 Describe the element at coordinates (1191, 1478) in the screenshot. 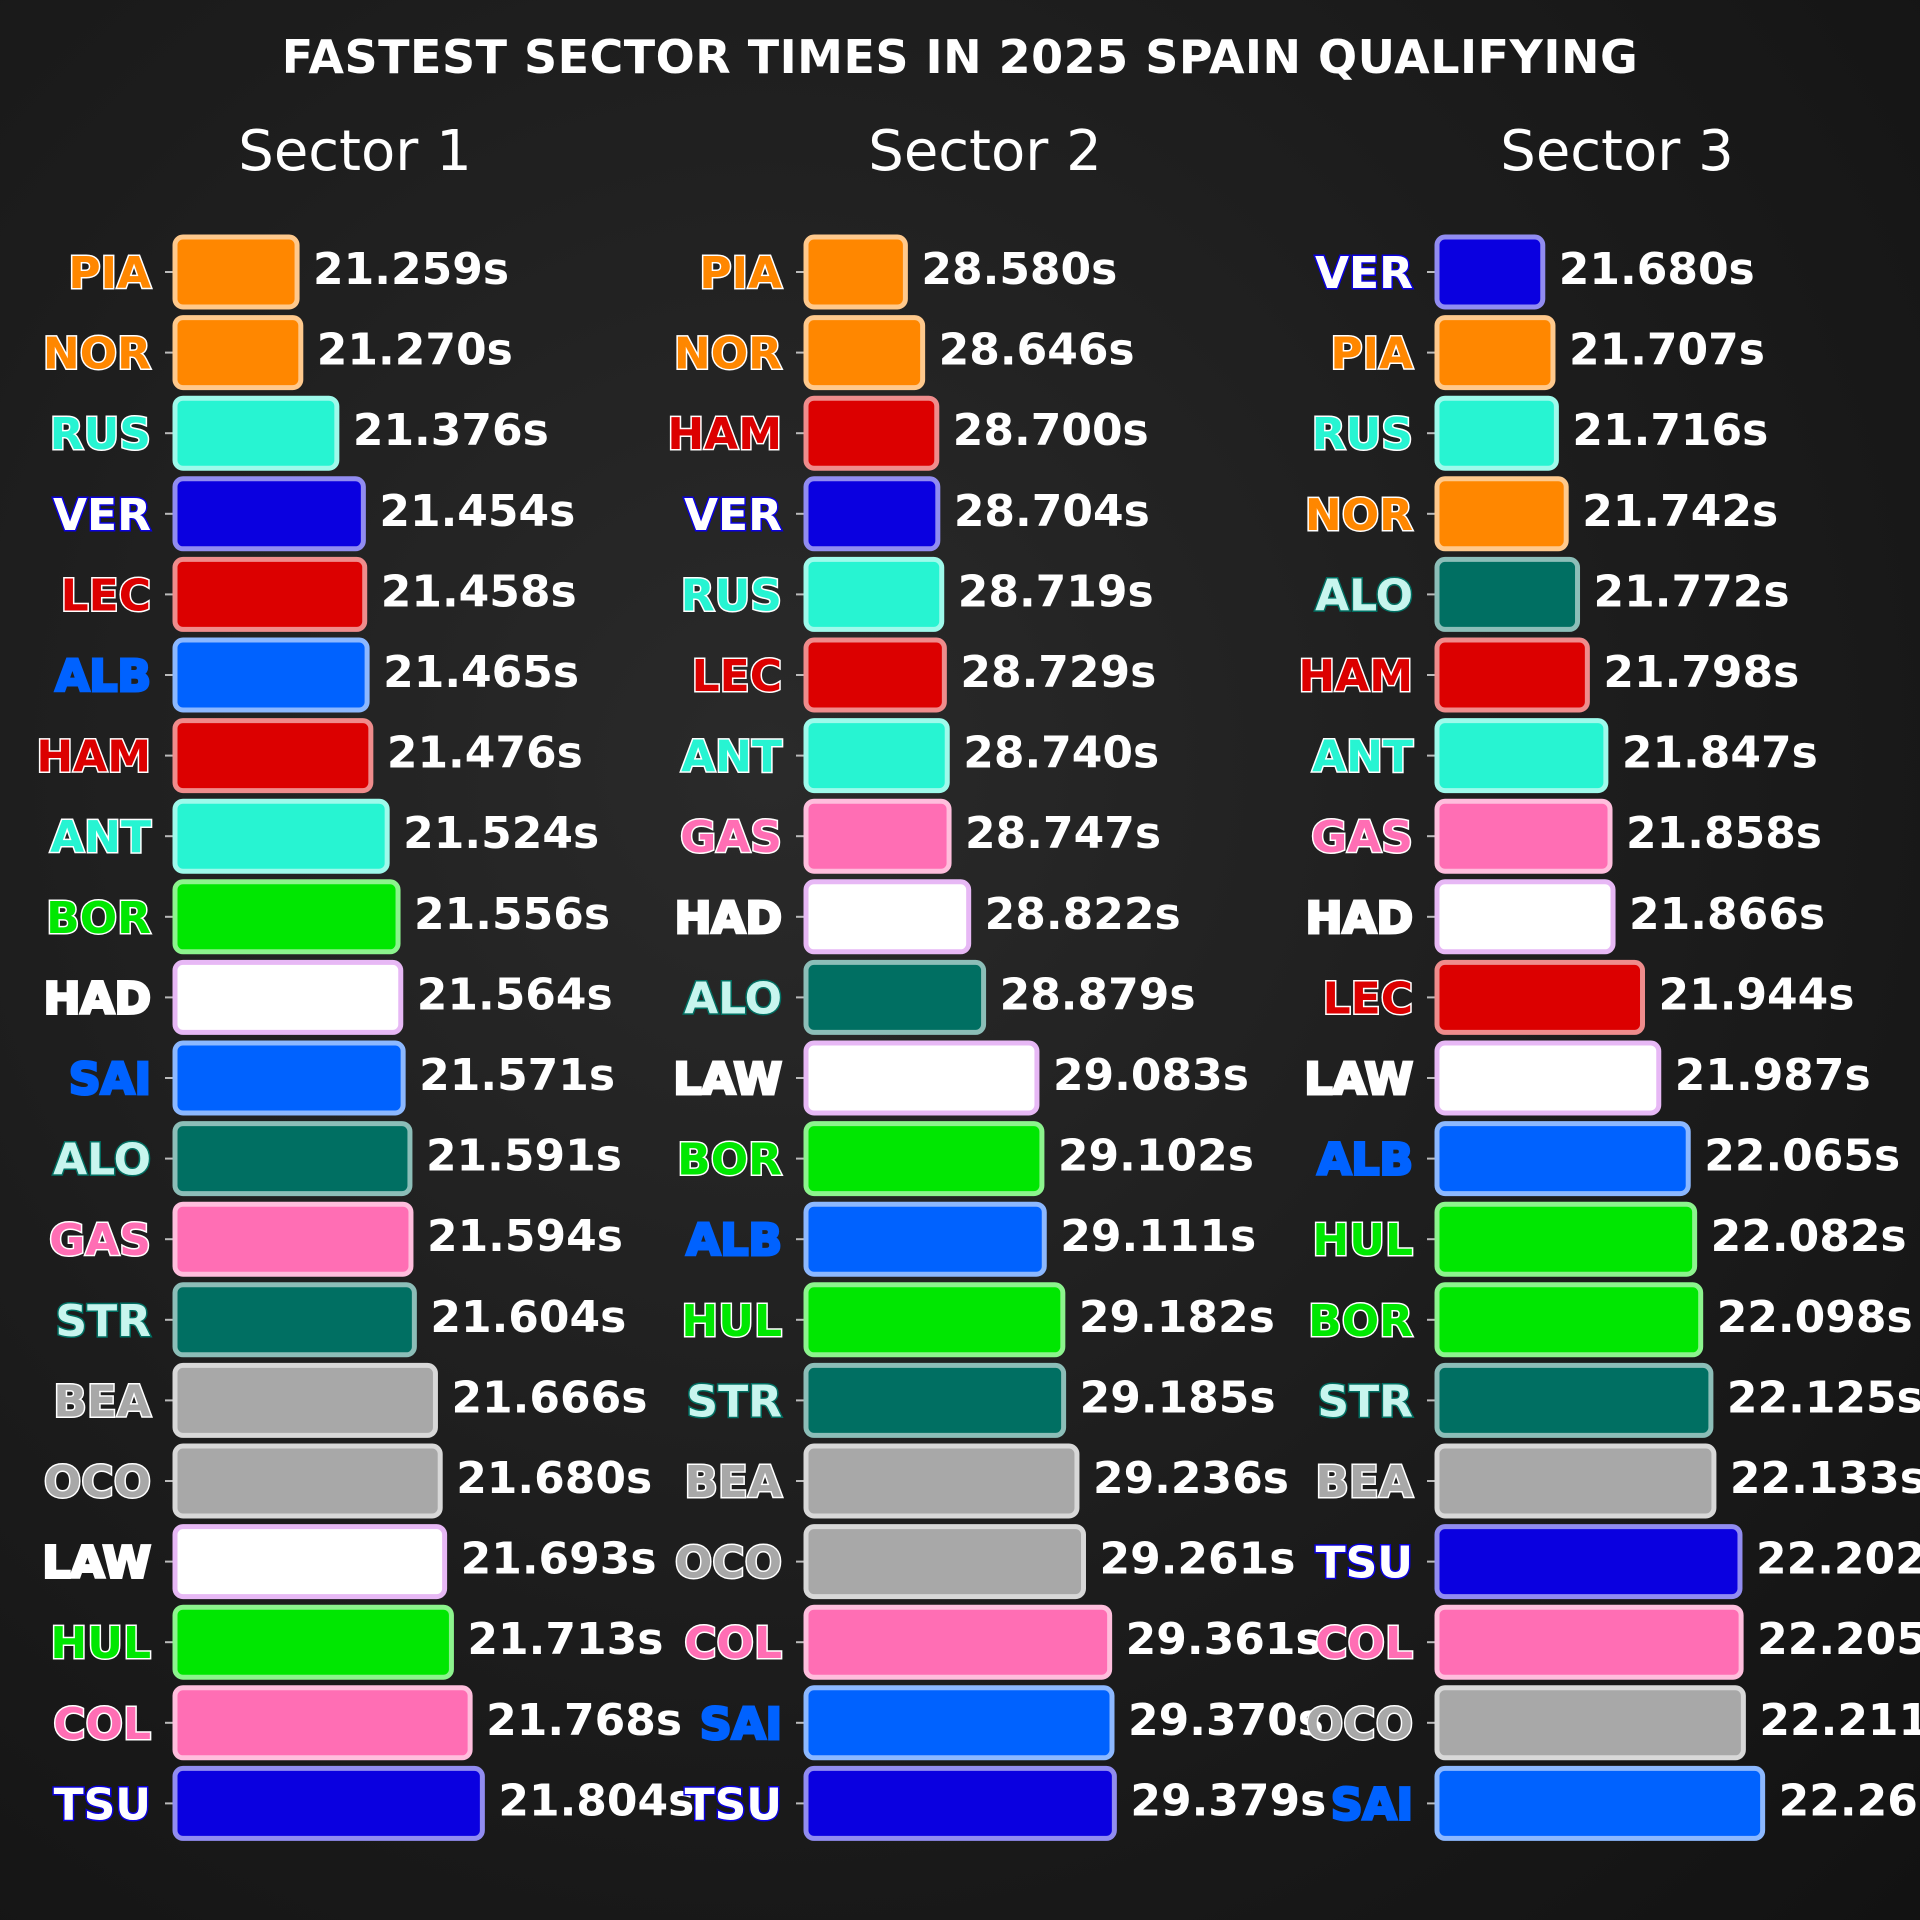

I see `sector-2-value-label: 29.236s` at that location.